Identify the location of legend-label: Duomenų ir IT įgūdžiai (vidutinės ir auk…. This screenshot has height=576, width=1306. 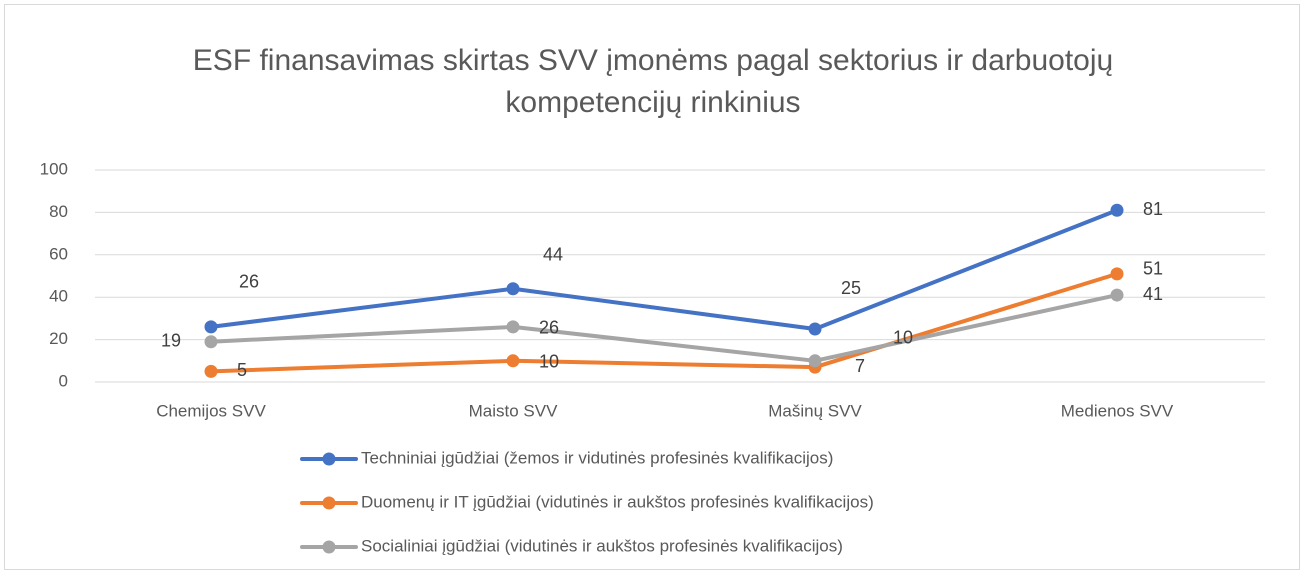
(617, 501).